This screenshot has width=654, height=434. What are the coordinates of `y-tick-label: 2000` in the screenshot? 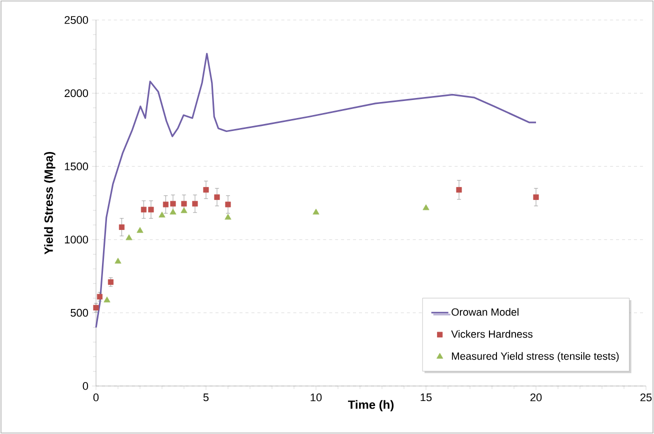 It's located at (76, 93).